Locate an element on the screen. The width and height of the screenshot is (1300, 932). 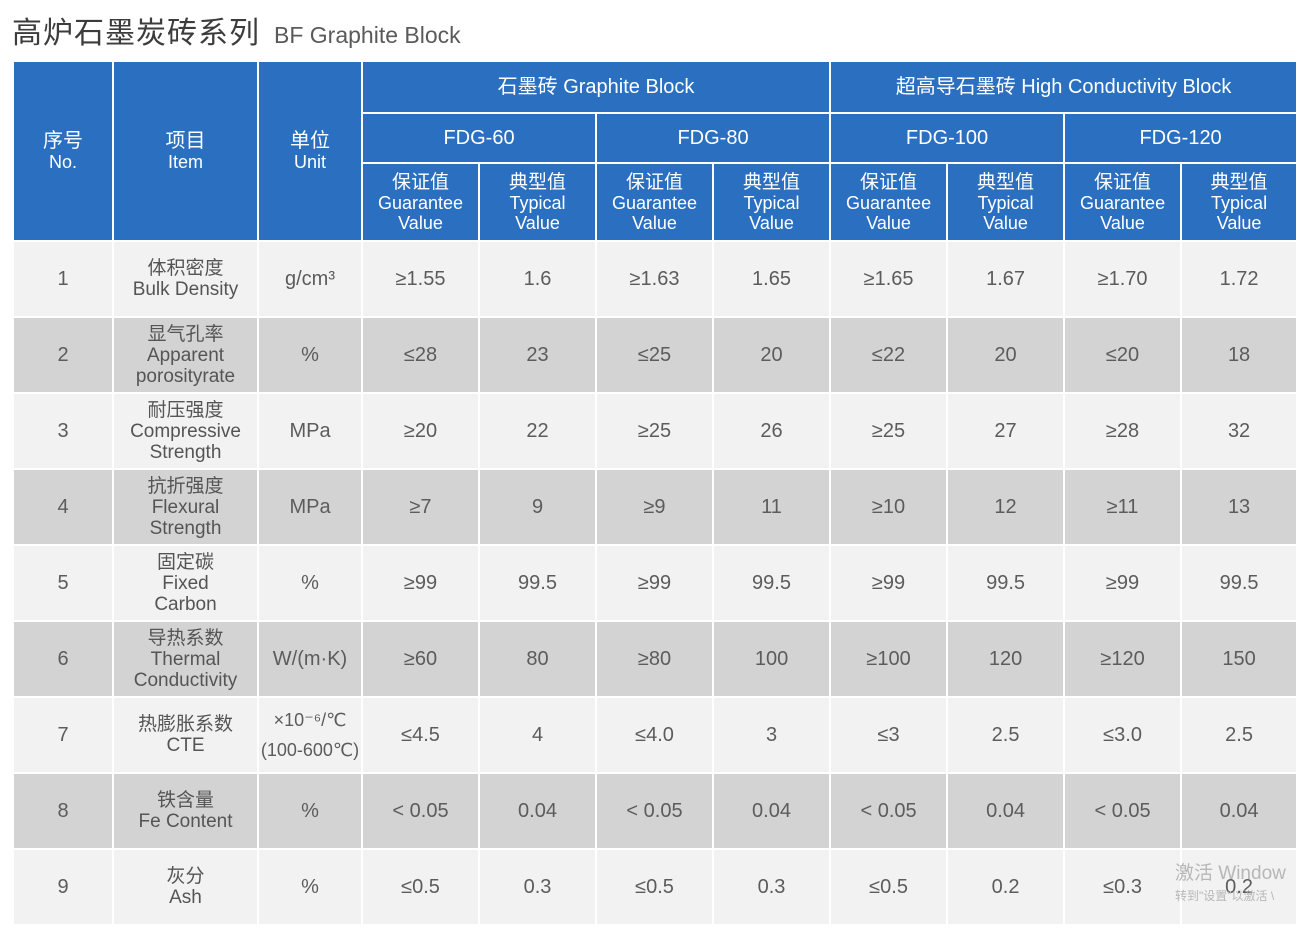
row-number: 9 is located at coordinates (63, 887).